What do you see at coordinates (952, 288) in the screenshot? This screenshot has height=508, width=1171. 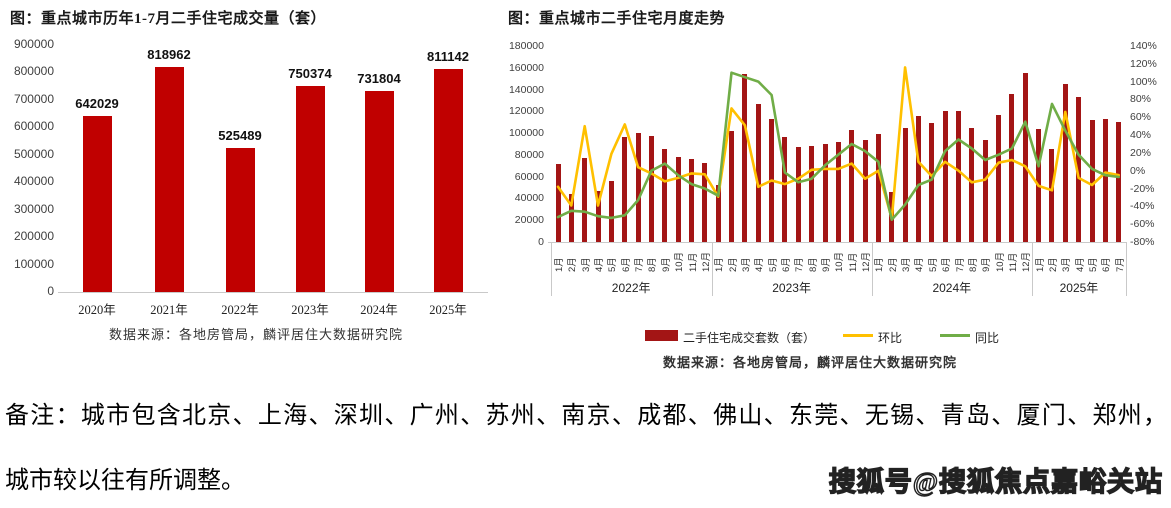 I see `year-group-label: 2024年` at bounding box center [952, 288].